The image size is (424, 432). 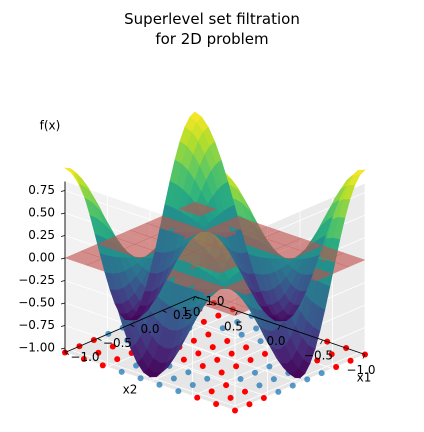 I want to click on x2-tick-label: 1.0, so click(x=190, y=312).